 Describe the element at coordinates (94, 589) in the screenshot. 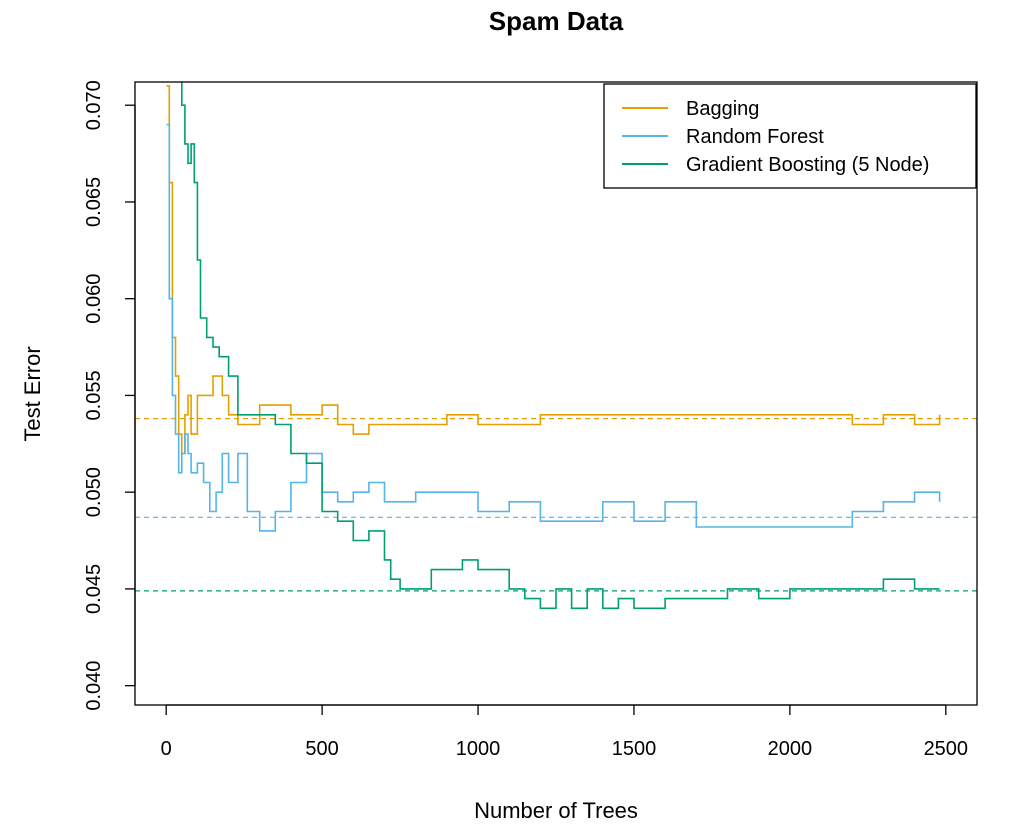

I see `y-tick-label: 0.045` at that location.